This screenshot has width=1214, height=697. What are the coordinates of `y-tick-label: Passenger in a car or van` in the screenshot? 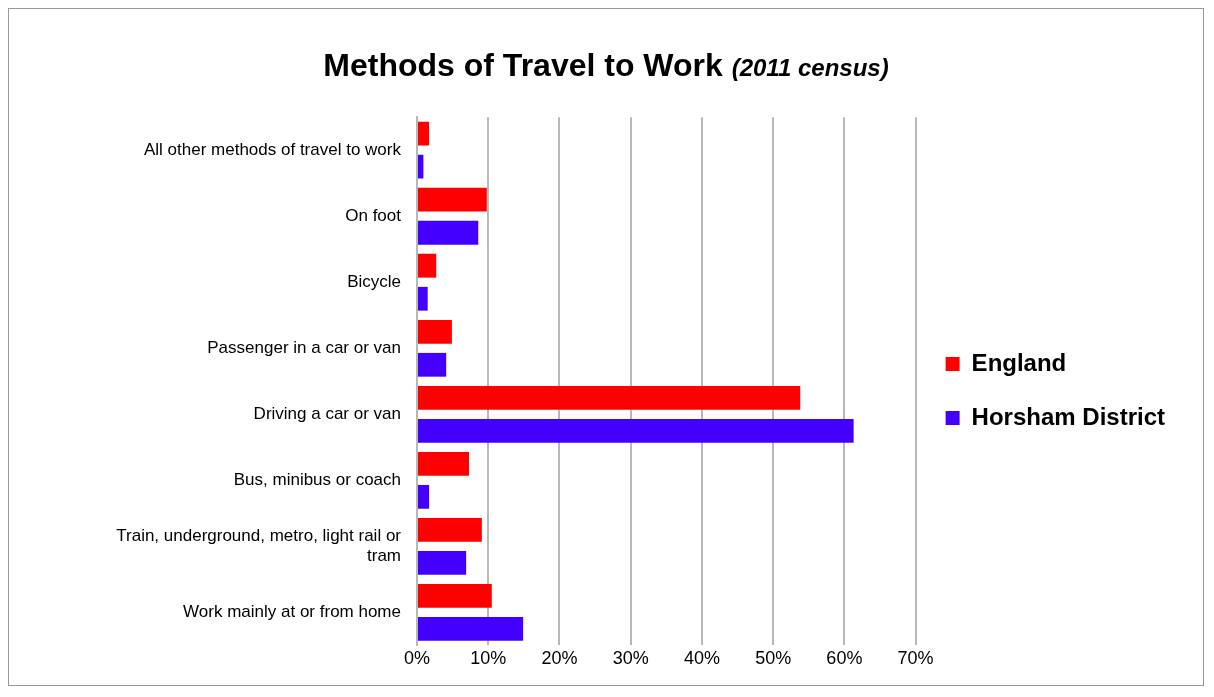 It's located at (304, 347).